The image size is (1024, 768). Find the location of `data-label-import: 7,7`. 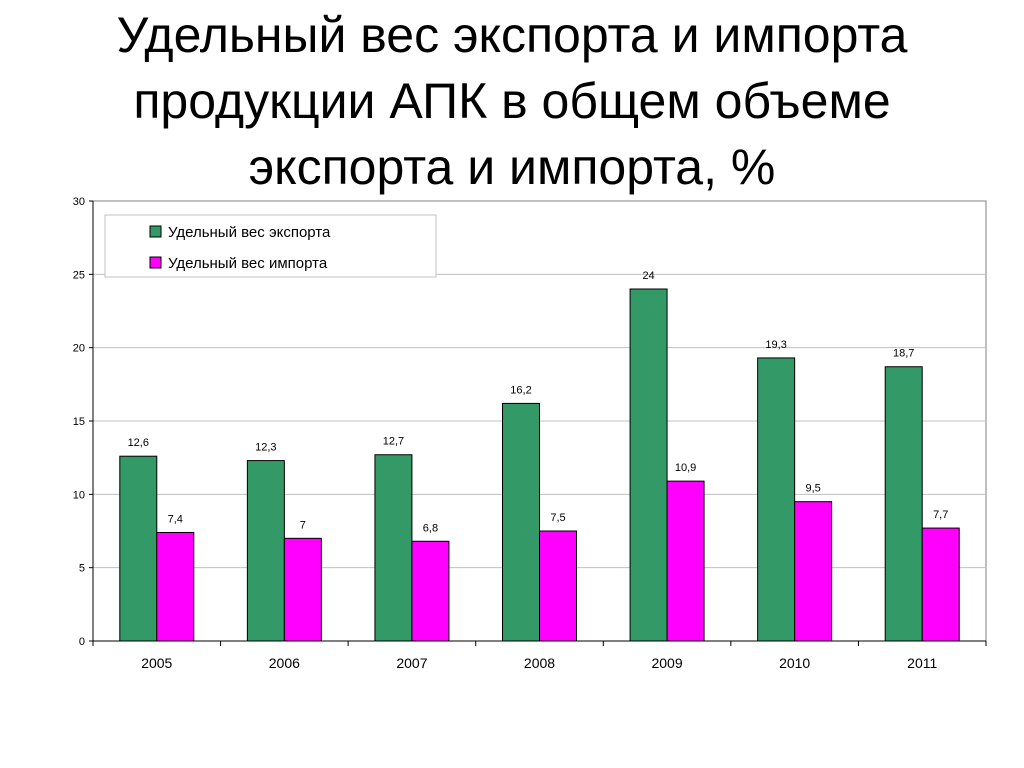

data-label-import: 7,7 is located at coordinates (940, 515).